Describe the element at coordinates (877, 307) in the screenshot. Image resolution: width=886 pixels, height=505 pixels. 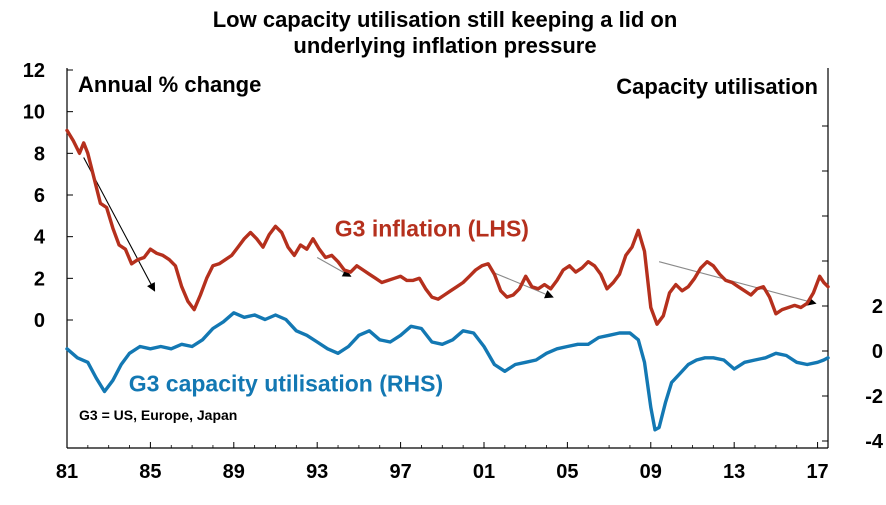
I see `right-tick-label: 2` at that location.